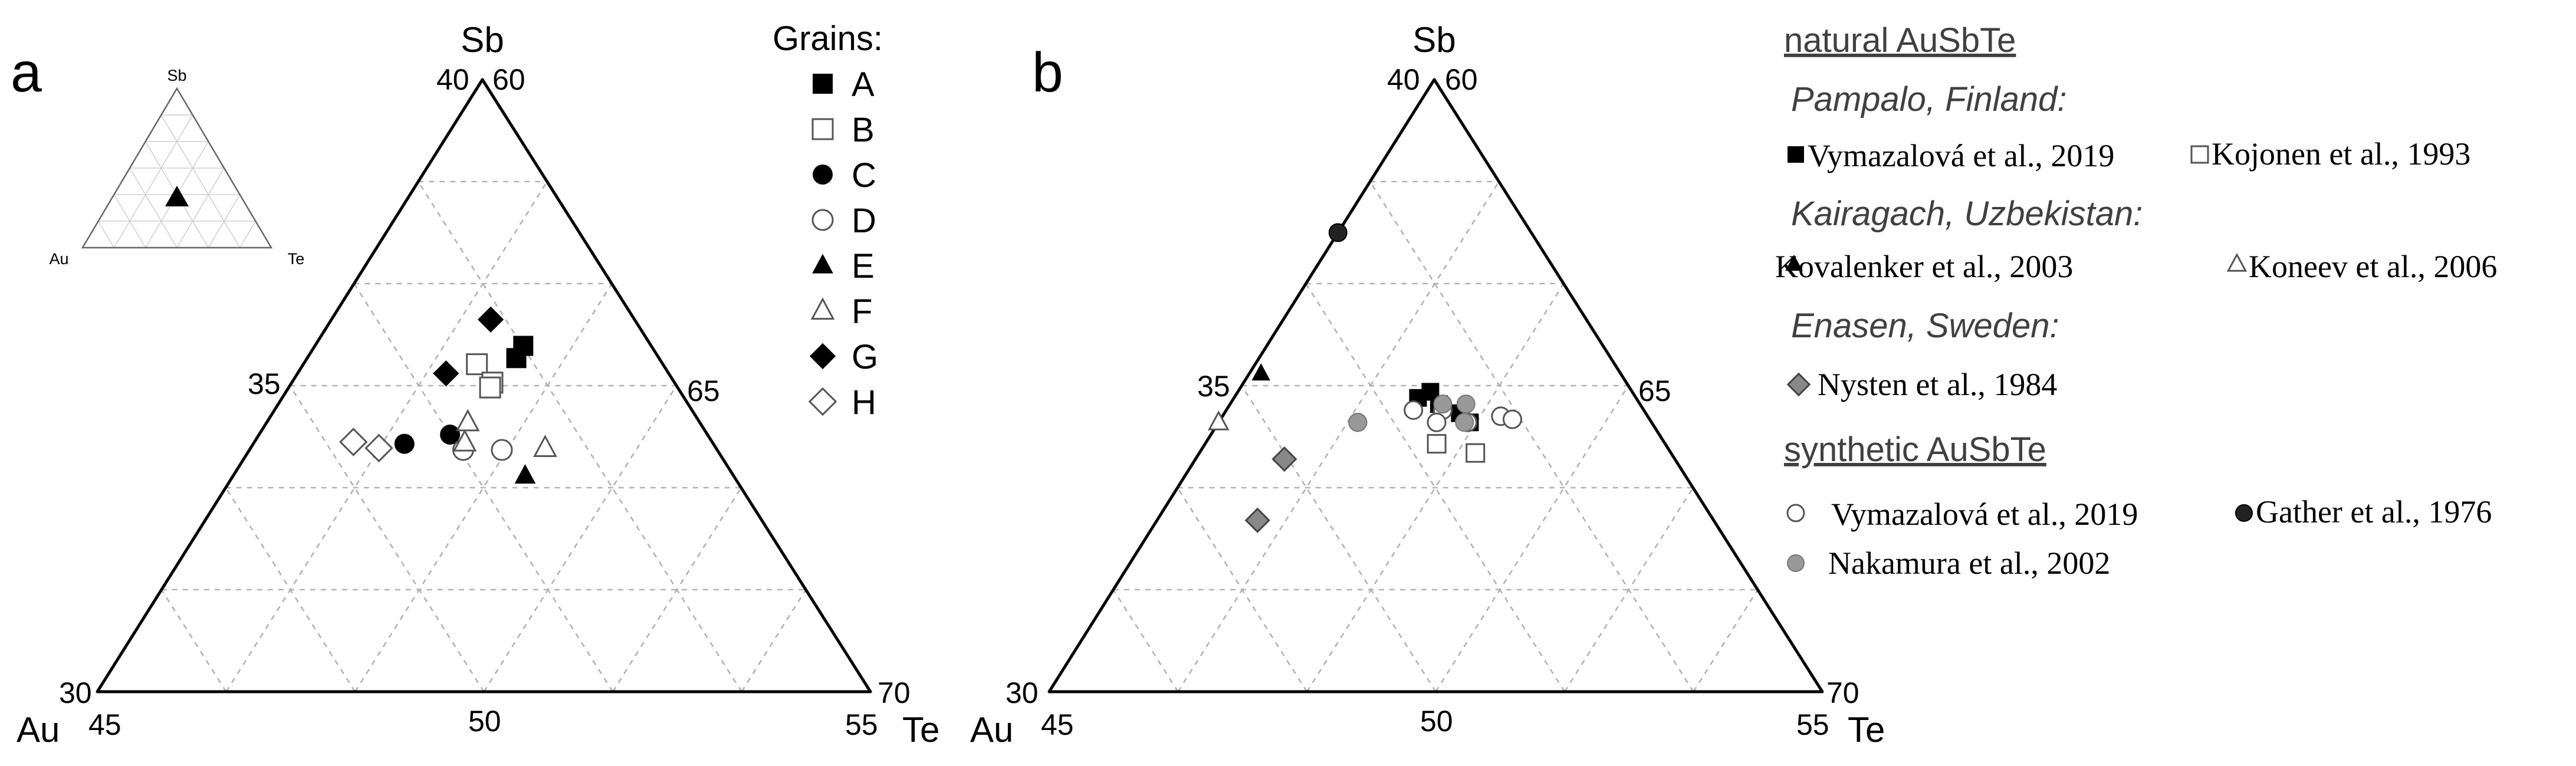 The image size is (2576, 766). What do you see at coordinates (452, 79) in the screenshot?
I see `tick-top-left-a: 40` at bounding box center [452, 79].